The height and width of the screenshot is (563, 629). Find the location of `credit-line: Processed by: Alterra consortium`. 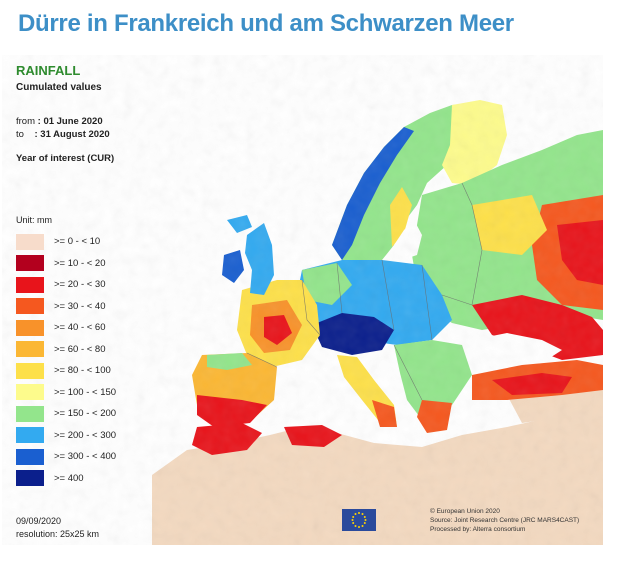

credit-line: Processed by: Alterra consortium is located at coordinates (478, 529).